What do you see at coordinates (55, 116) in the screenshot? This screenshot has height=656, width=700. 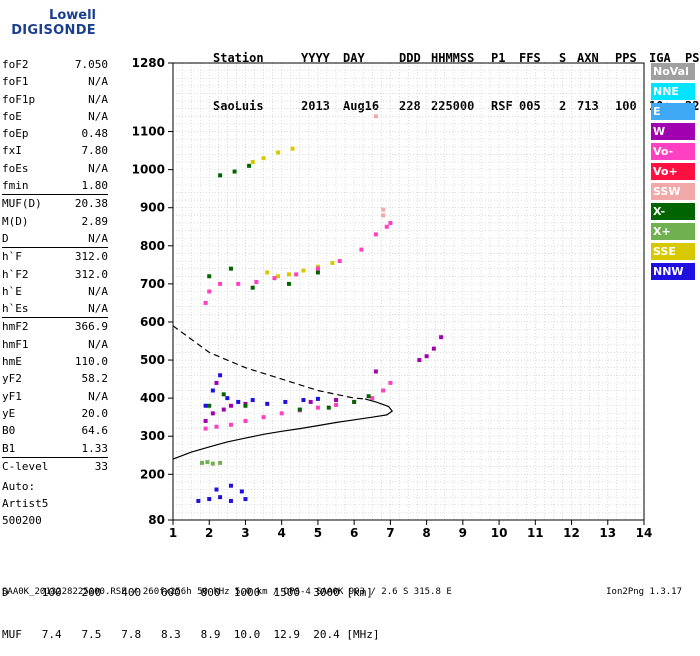 I see `parameter-row: foE N/A` at bounding box center [55, 116].